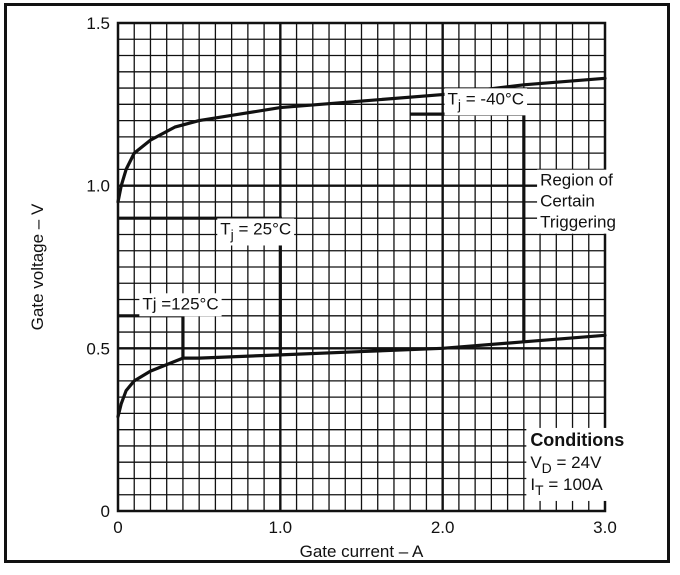  I want to click on annotation-rest: = -40°C, so click(492, 98).